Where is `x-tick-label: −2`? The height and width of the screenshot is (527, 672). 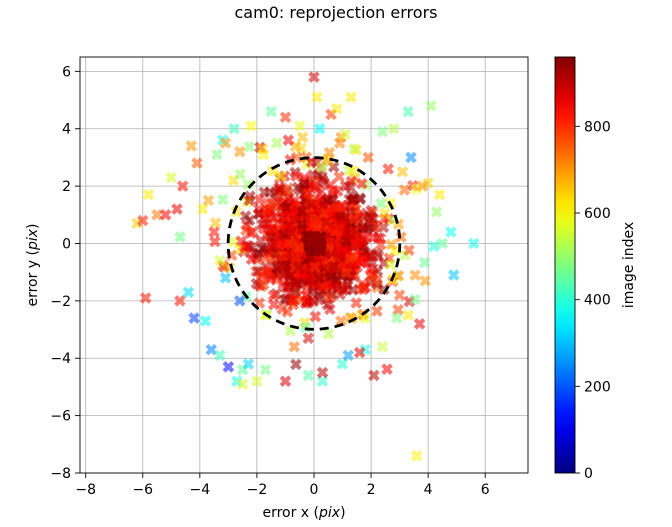 x-tick-label: −2 is located at coordinates (257, 490).